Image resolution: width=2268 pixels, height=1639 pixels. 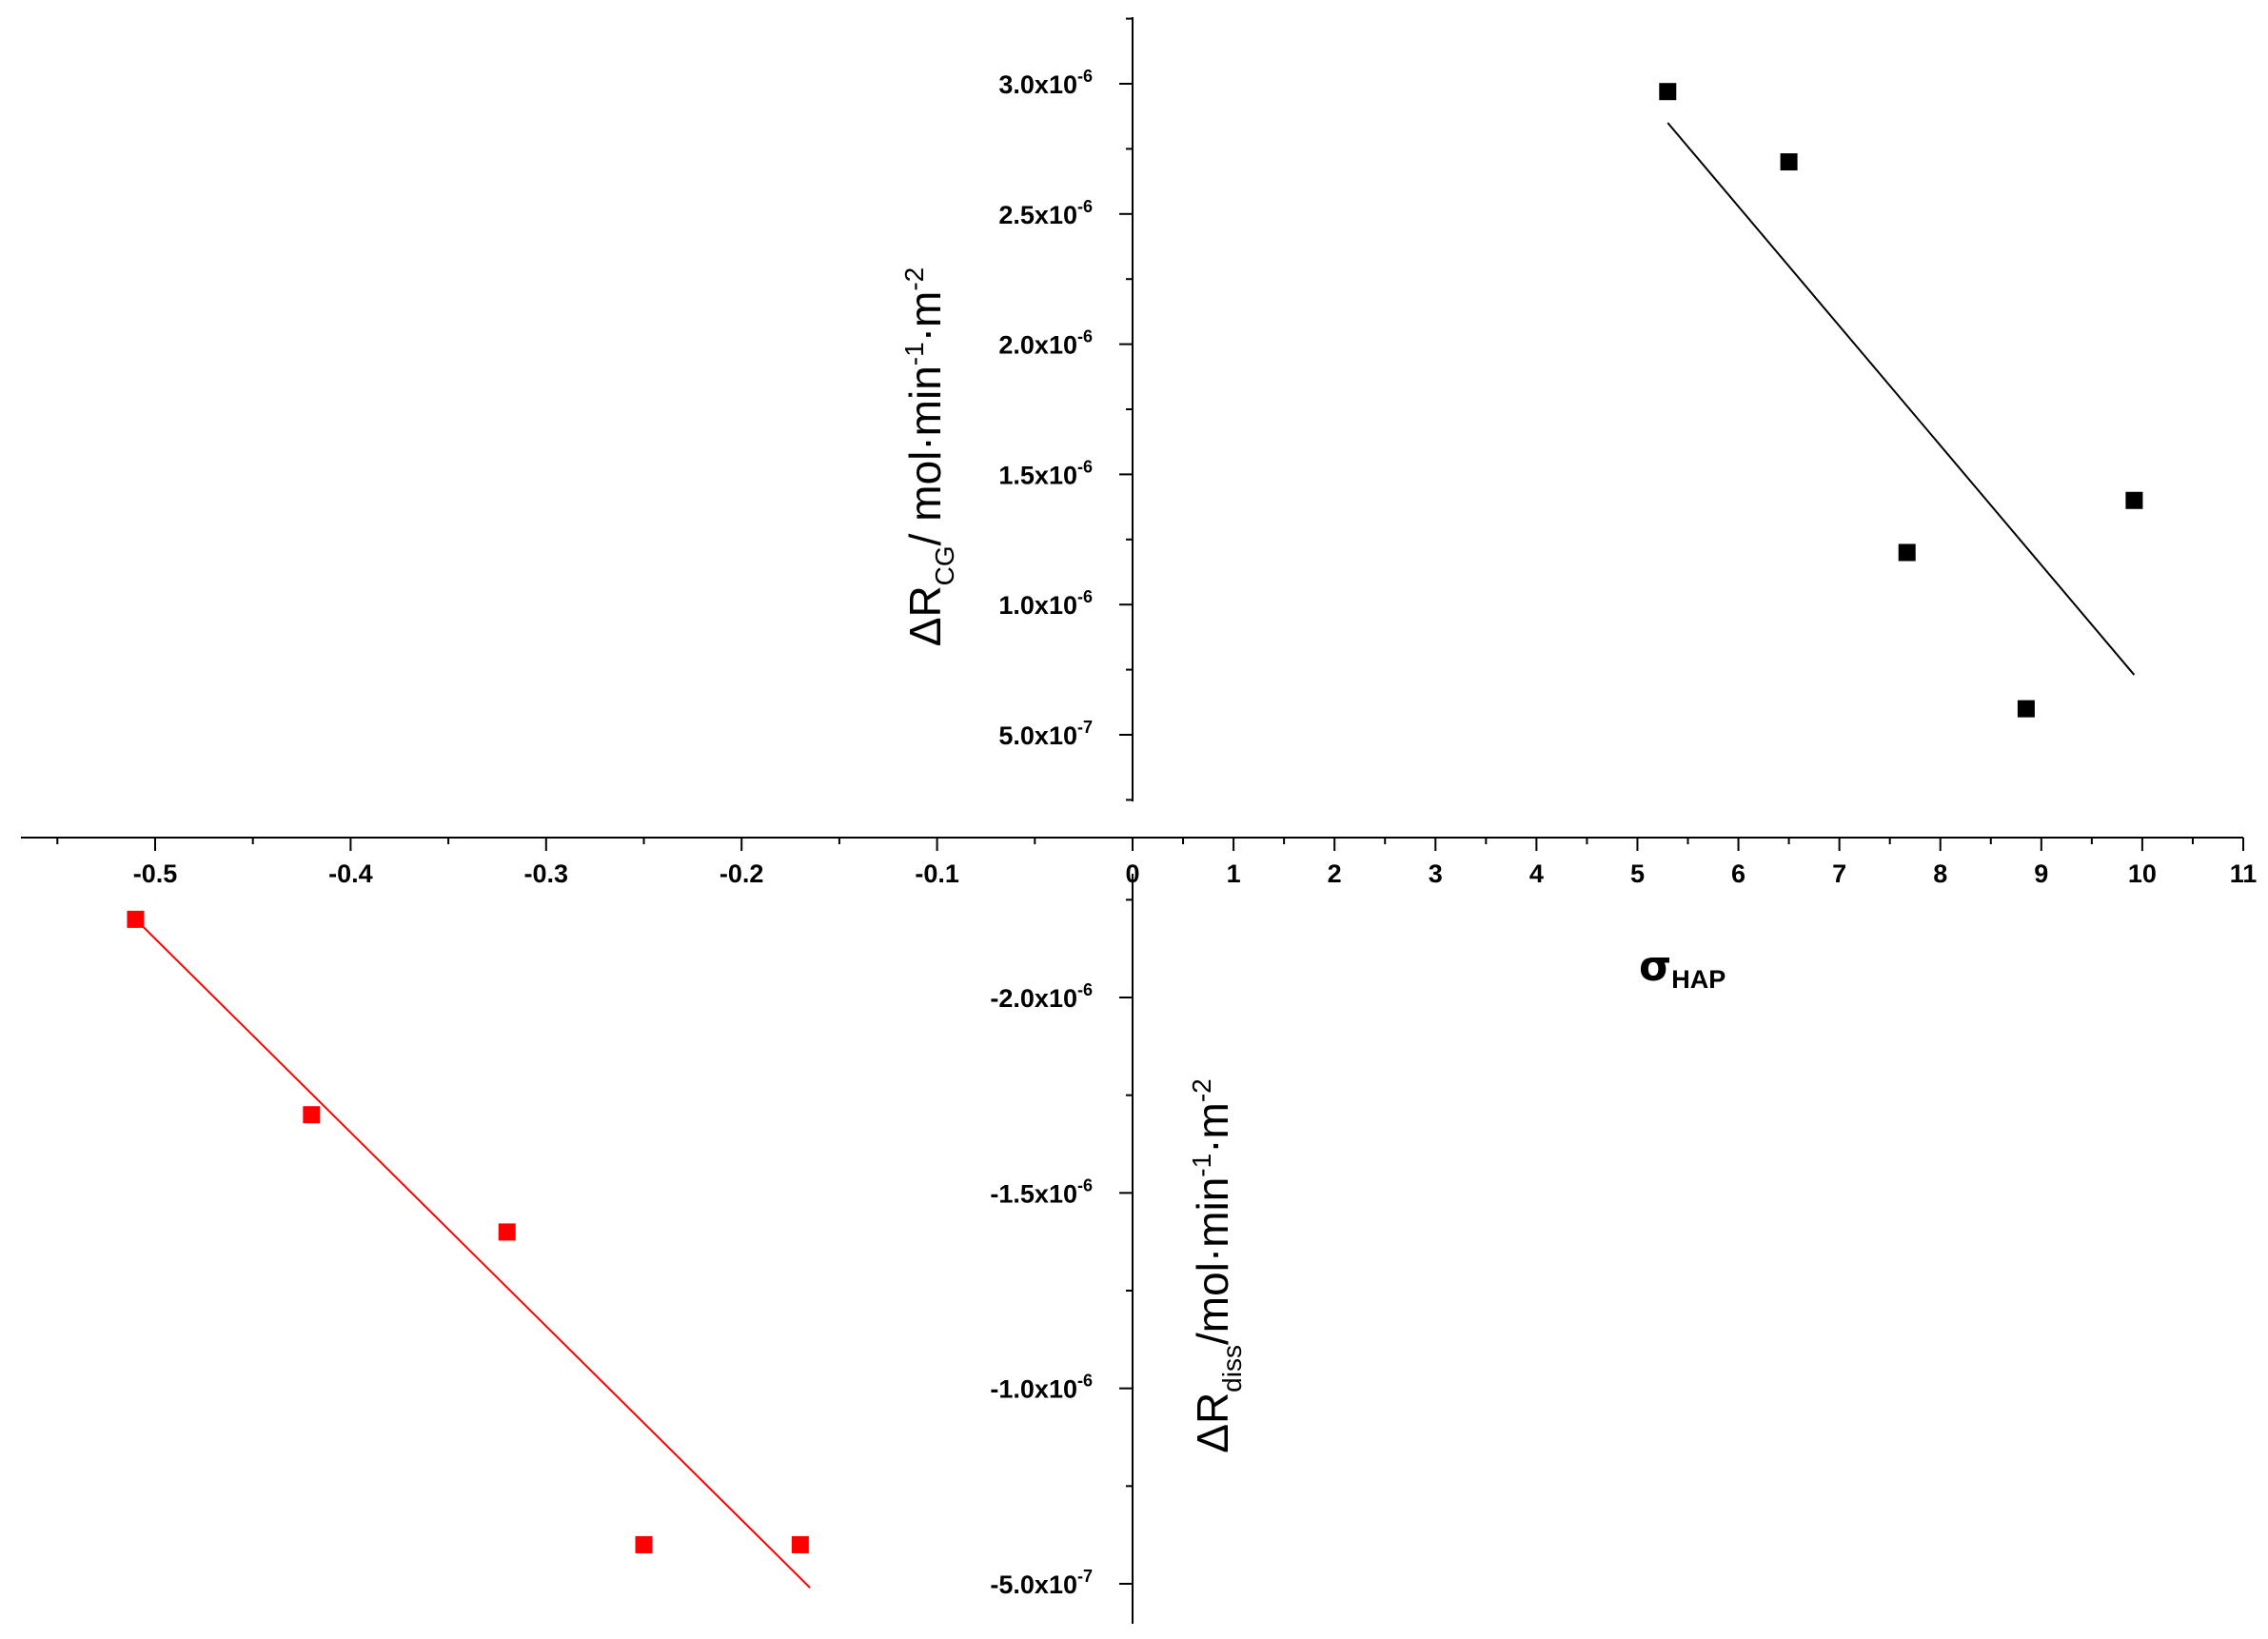 What do you see at coordinates (546, 873) in the screenshot?
I see `x-tick-label: -0.3` at bounding box center [546, 873].